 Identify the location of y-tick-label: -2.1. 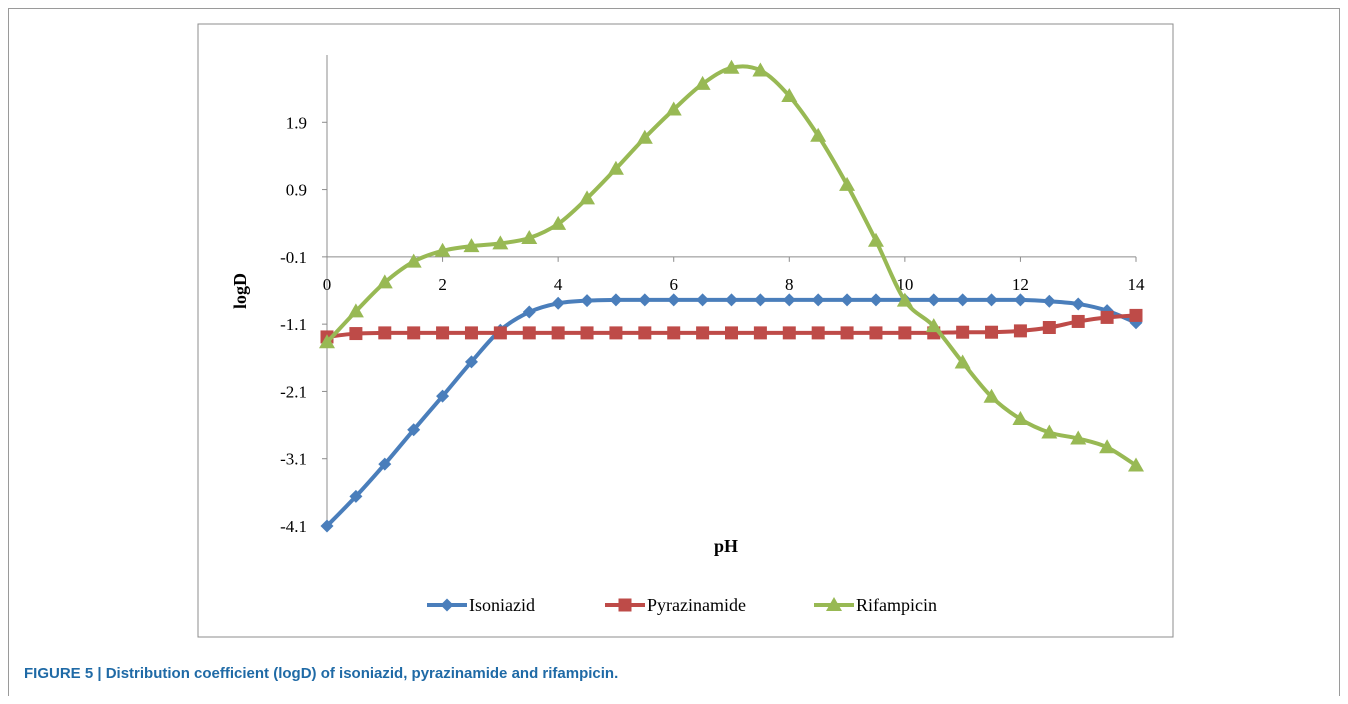
(293, 391).